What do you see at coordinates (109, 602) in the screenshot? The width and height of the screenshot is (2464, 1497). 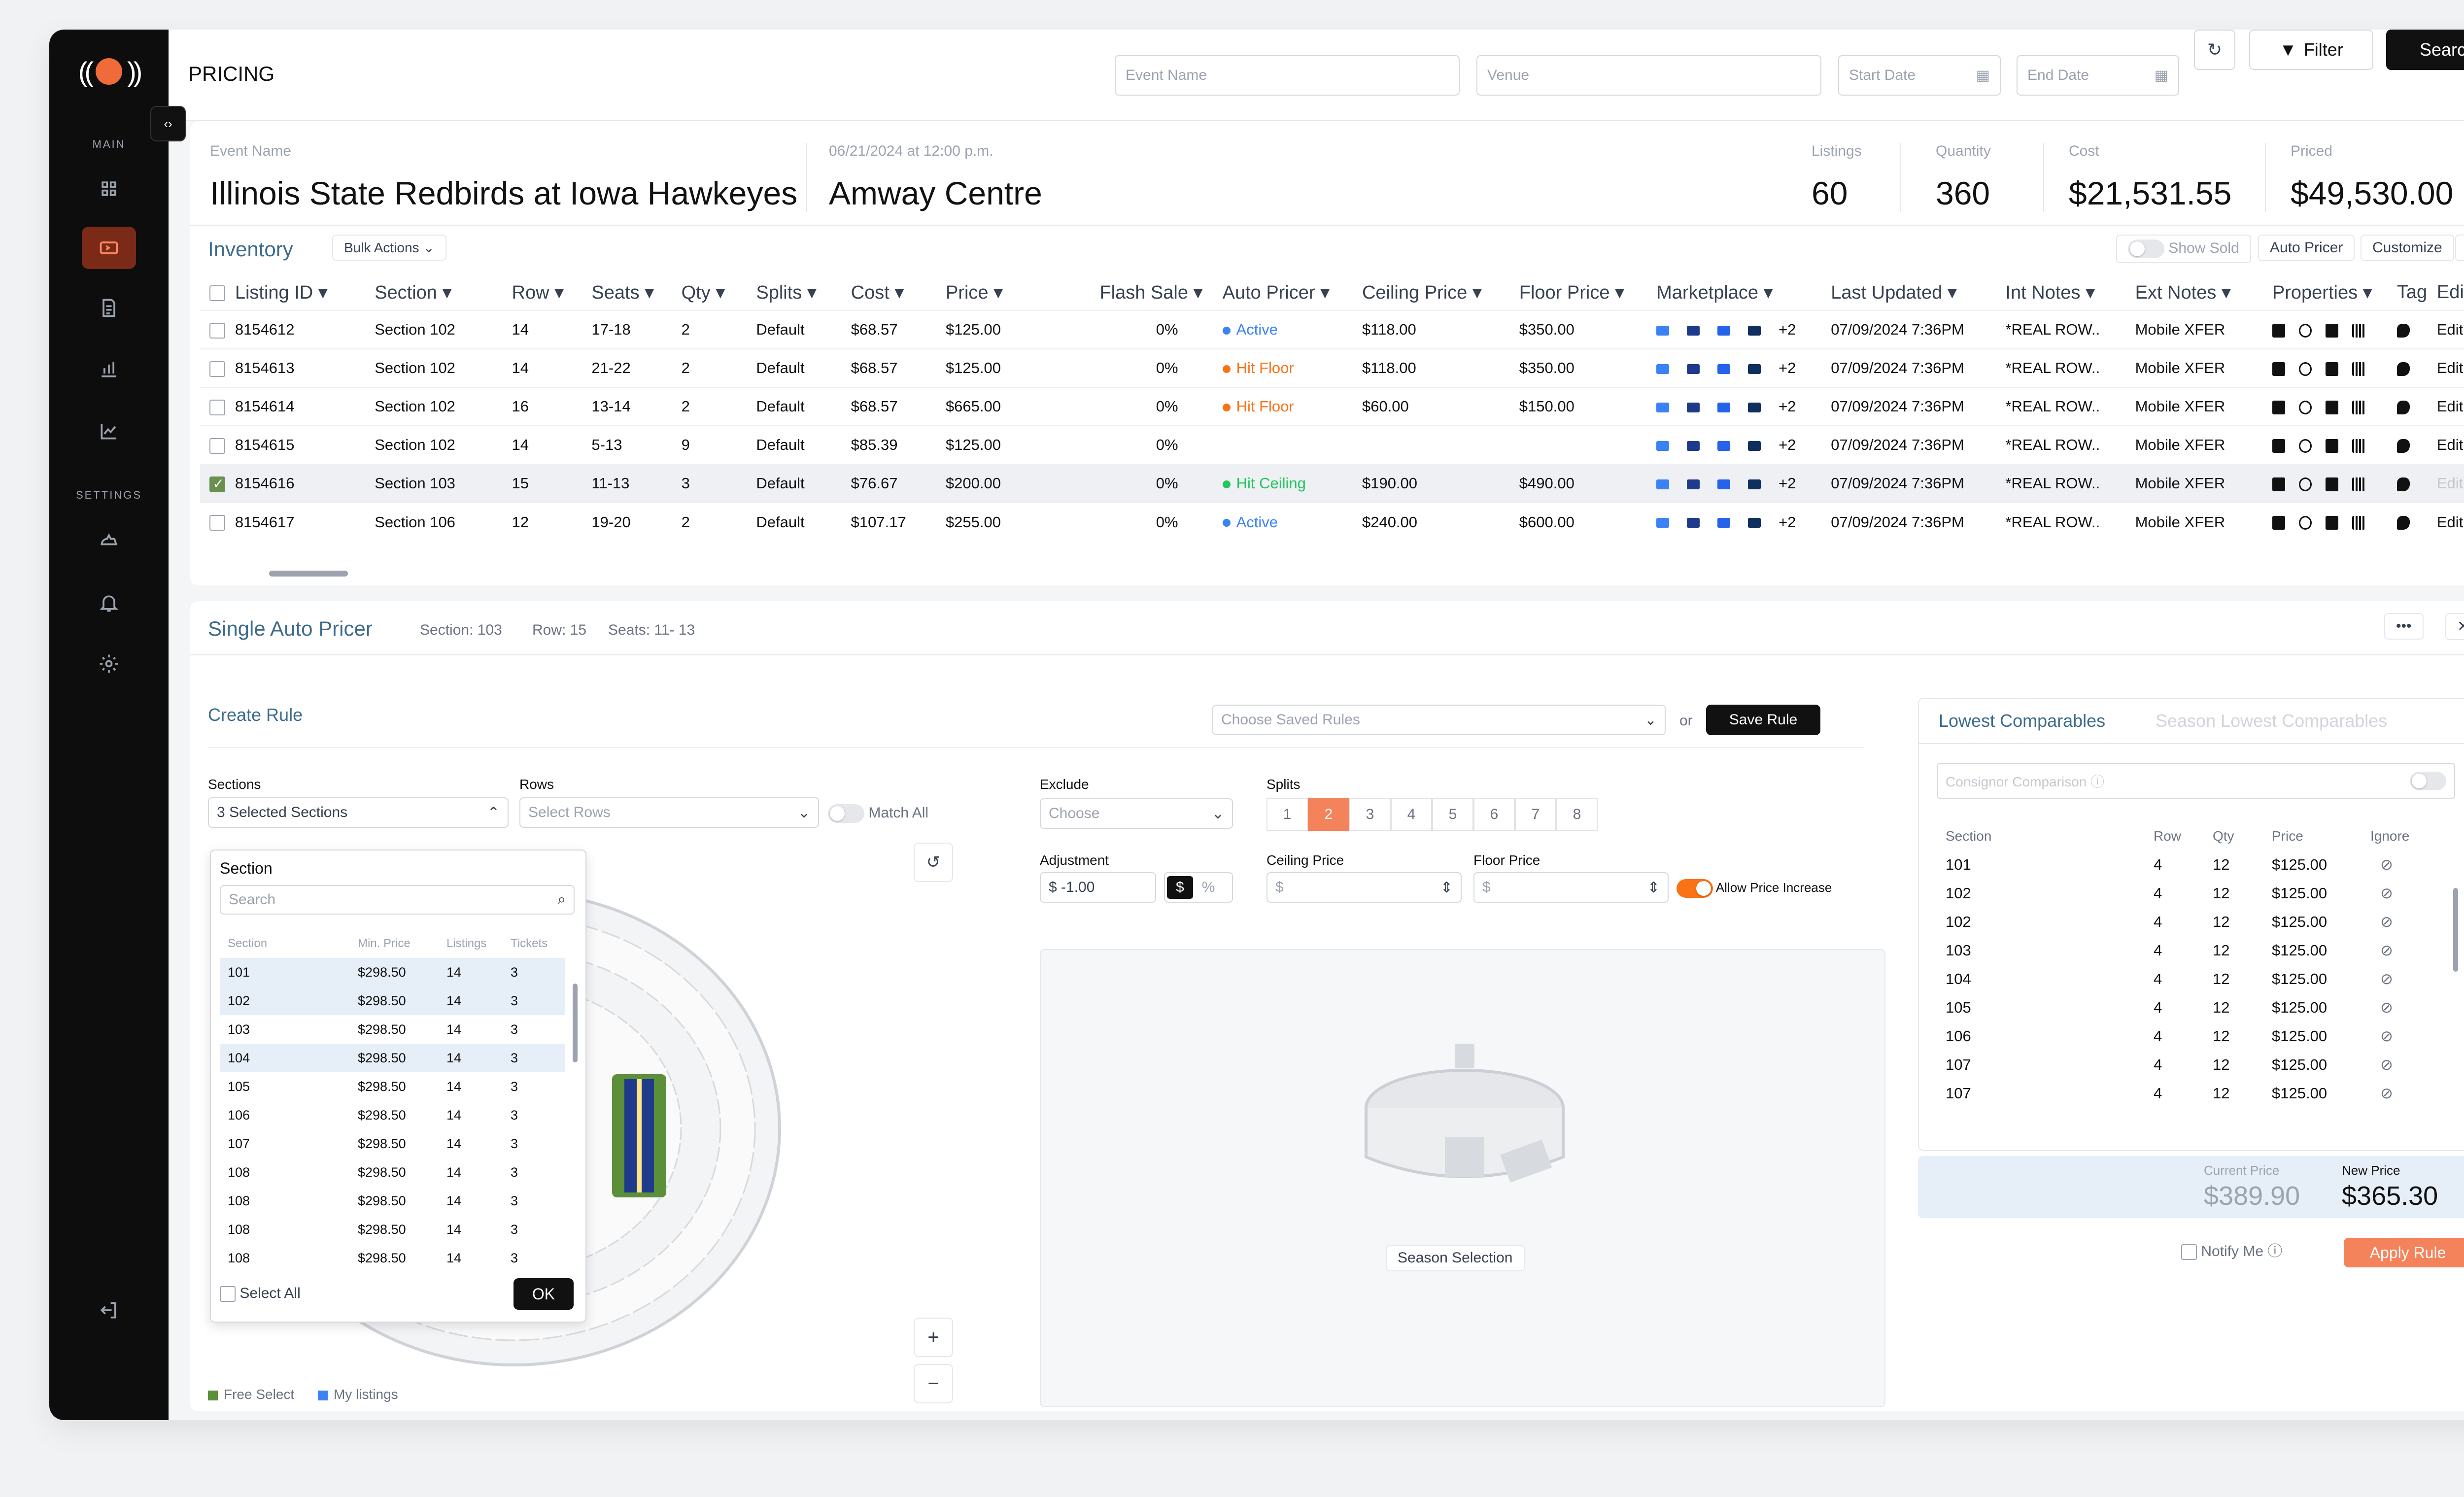 I see `bell-icon` at bounding box center [109, 602].